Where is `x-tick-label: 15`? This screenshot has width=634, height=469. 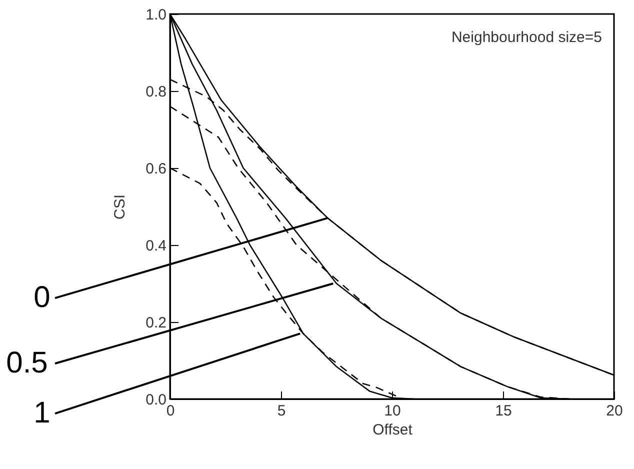 x-tick-label: 15 is located at coordinates (503, 411).